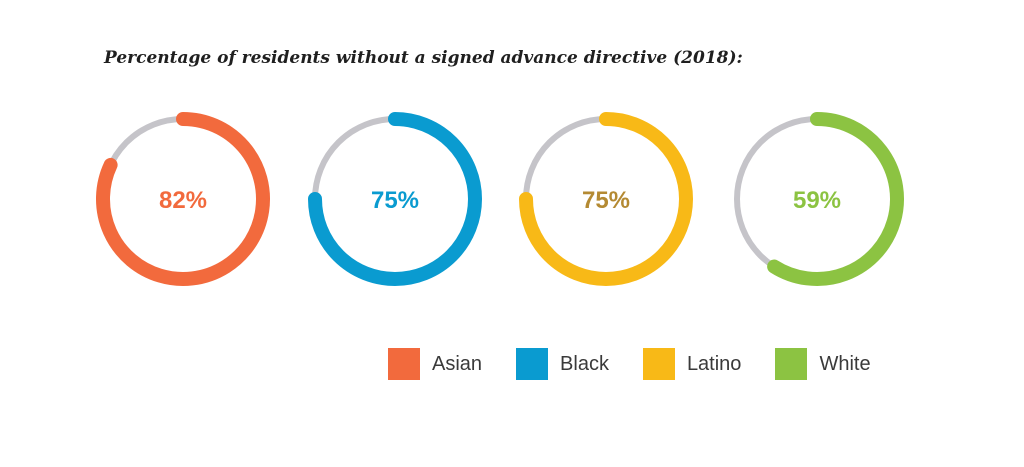 This screenshot has height=467, width=1024. What do you see at coordinates (658, 364) in the screenshot?
I see `legend-swatch-latino` at bounding box center [658, 364].